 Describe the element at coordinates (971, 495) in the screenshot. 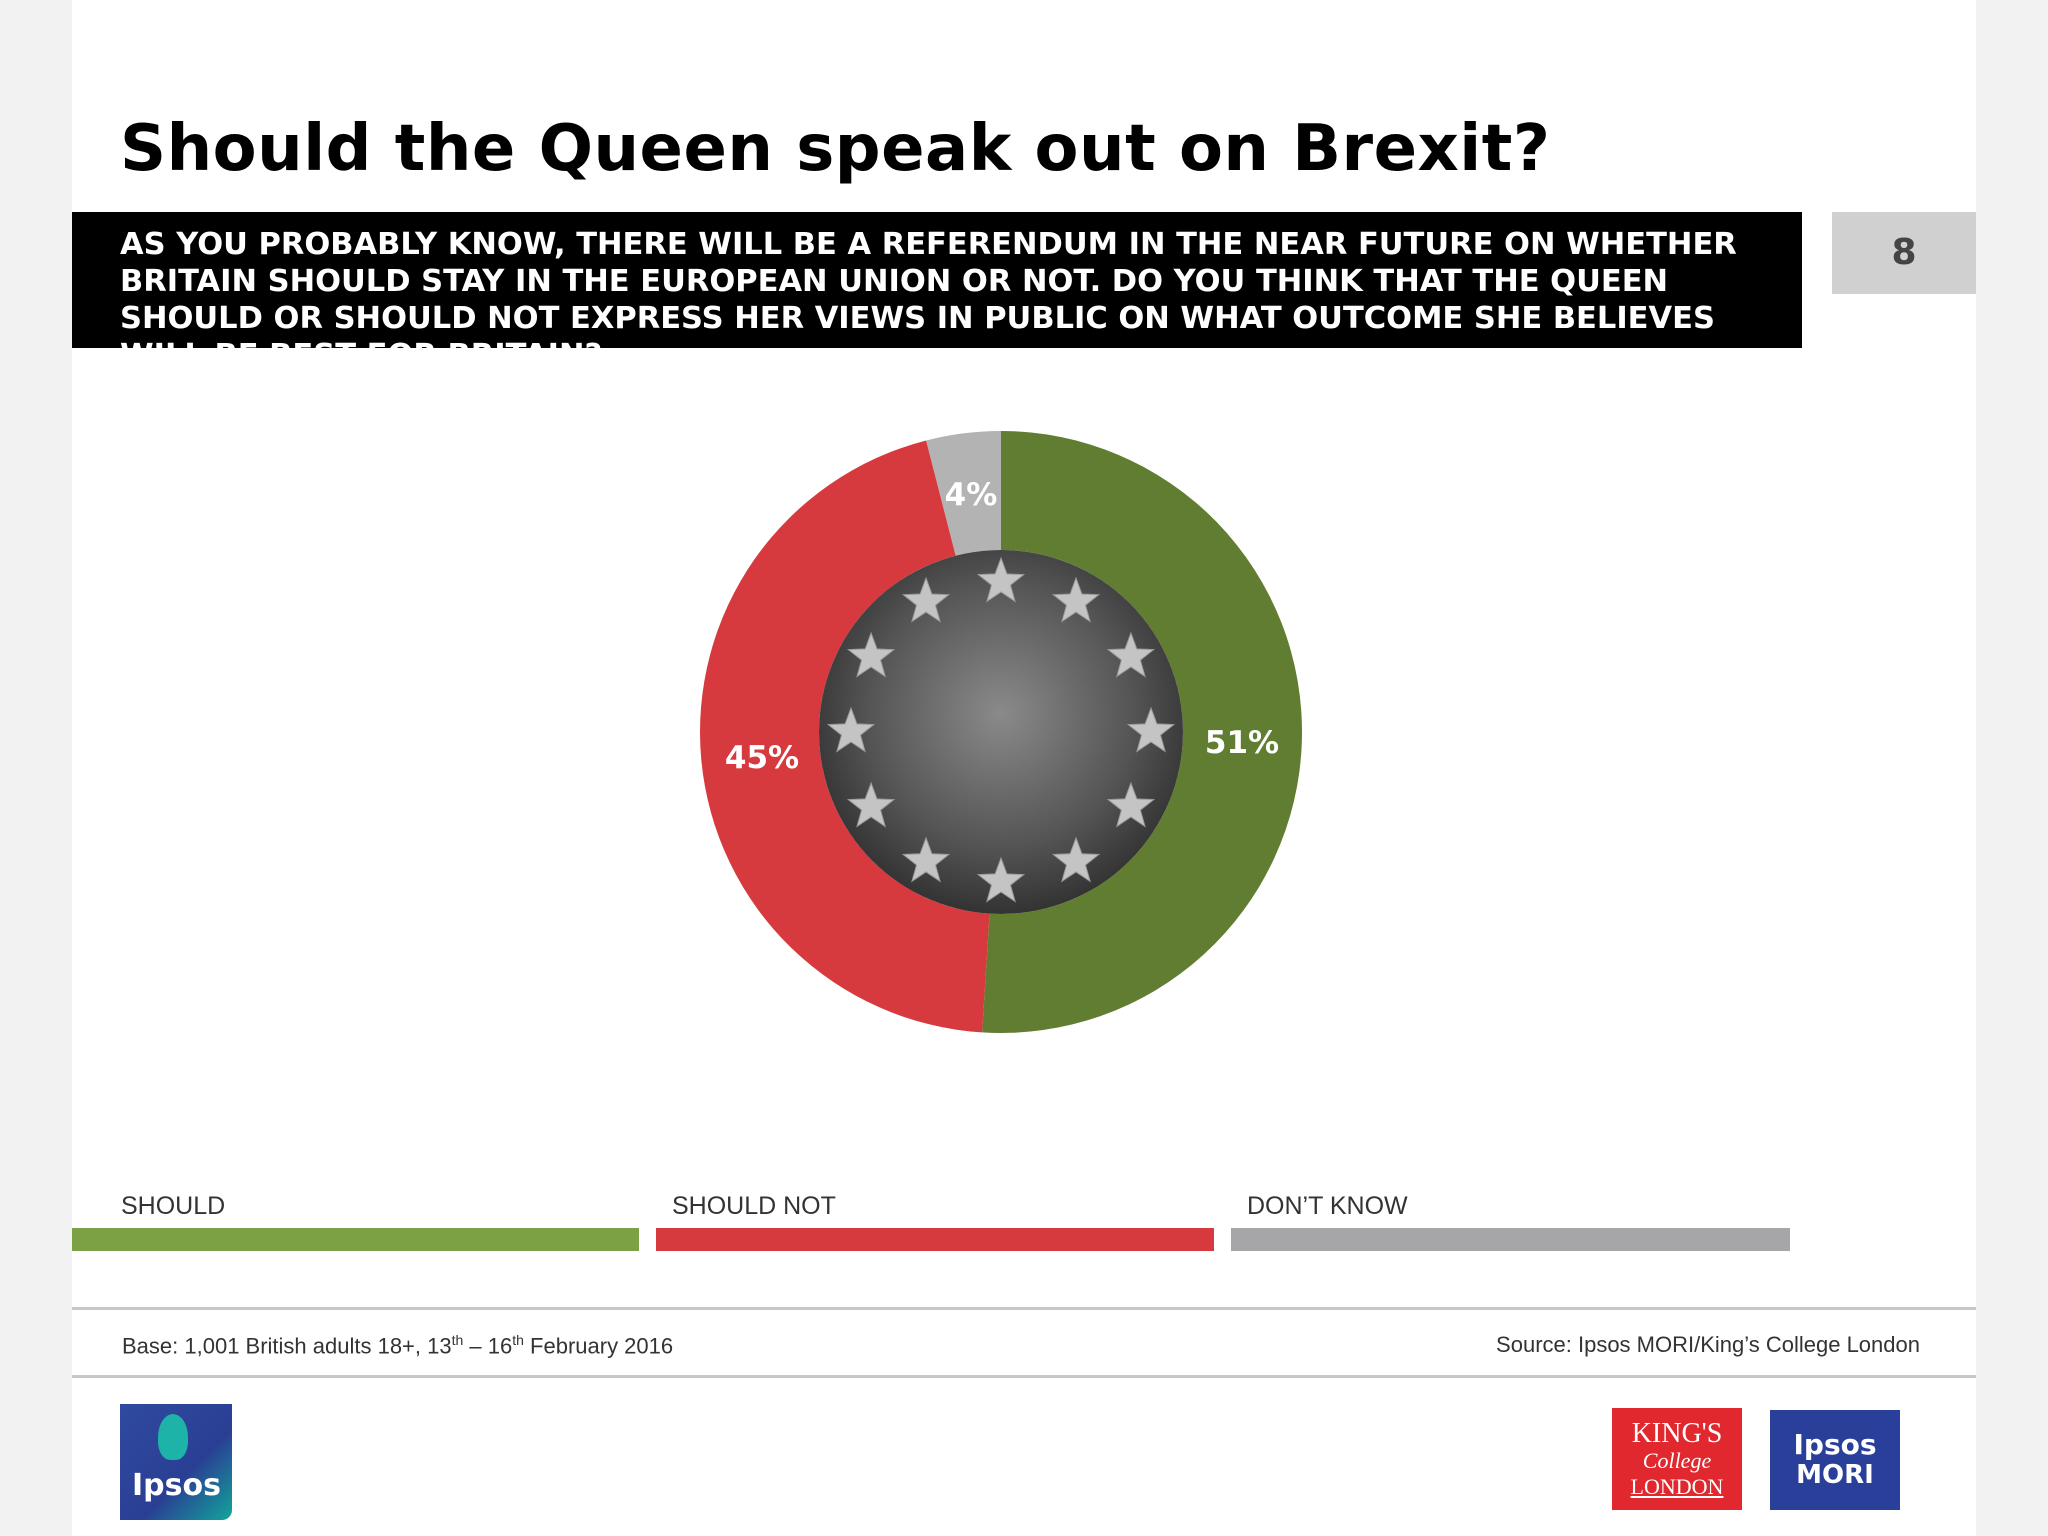

I see `slice-label-dont-know: 4%` at that location.